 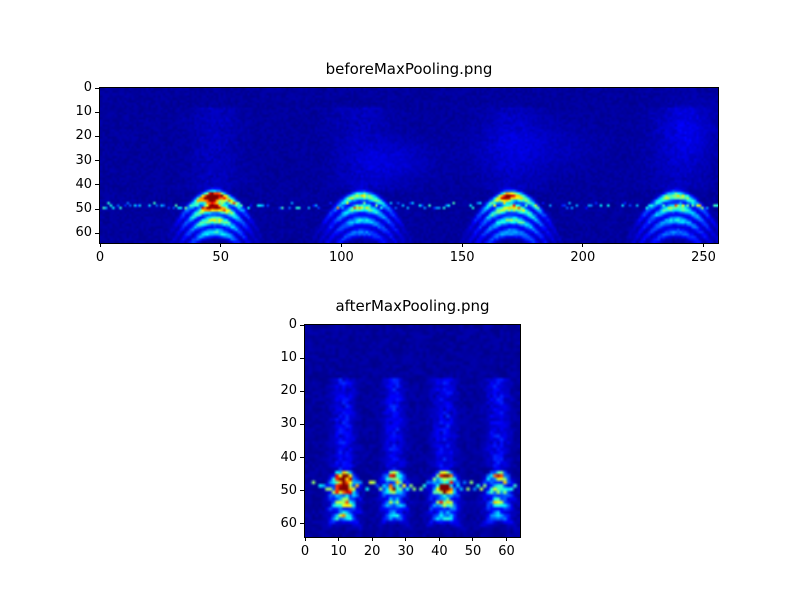 What do you see at coordinates (409, 69) in the screenshot?
I see `before-chart-title: beforeMaxPooling.png` at bounding box center [409, 69].